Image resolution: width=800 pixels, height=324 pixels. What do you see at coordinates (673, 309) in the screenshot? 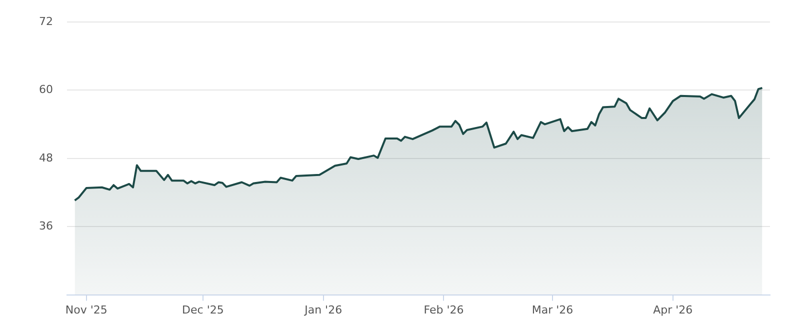
I see `x-tick-label: Apr '26` at bounding box center [673, 309].